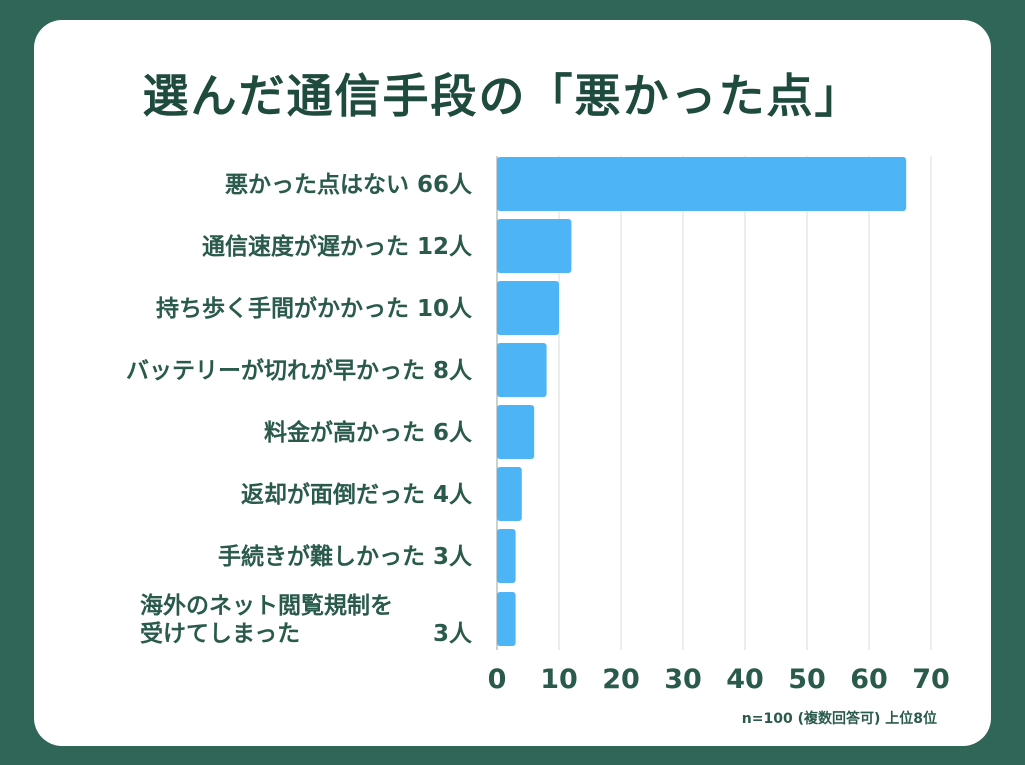 The image size is (1025, 765). What do you see at coordinates (314, 308) in the screenshot?
I see `category-label: 持ち歩く手間がかかった 10人` at bounding box center [314, 308].